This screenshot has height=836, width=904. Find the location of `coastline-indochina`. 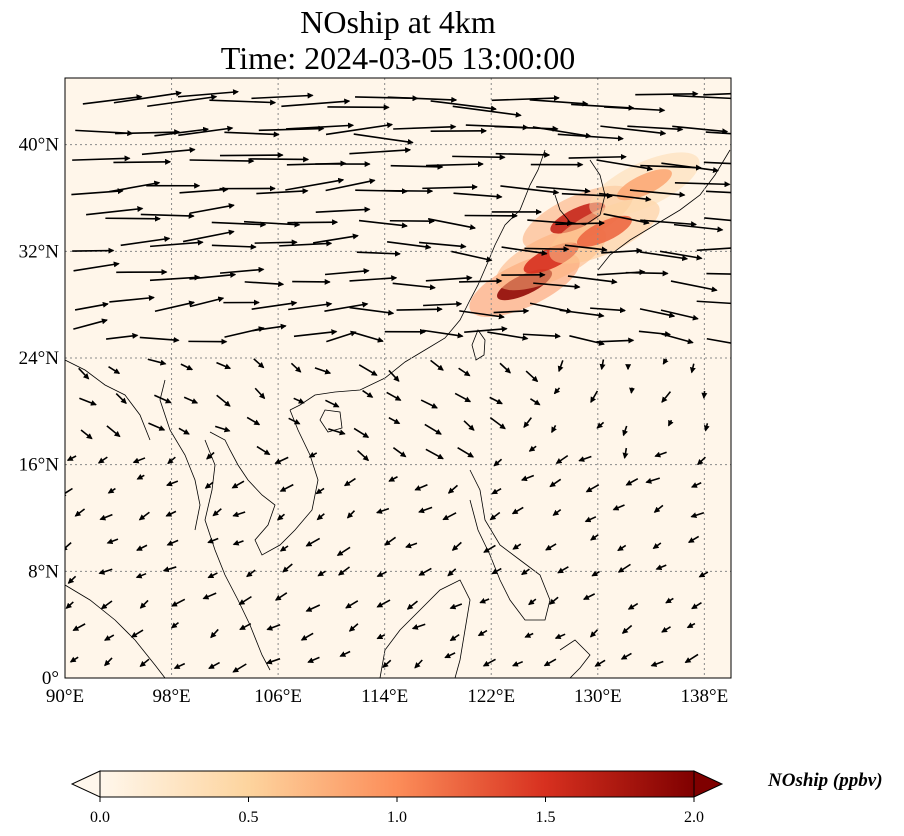

coastline-indochina is located at coordinates (264, 482).